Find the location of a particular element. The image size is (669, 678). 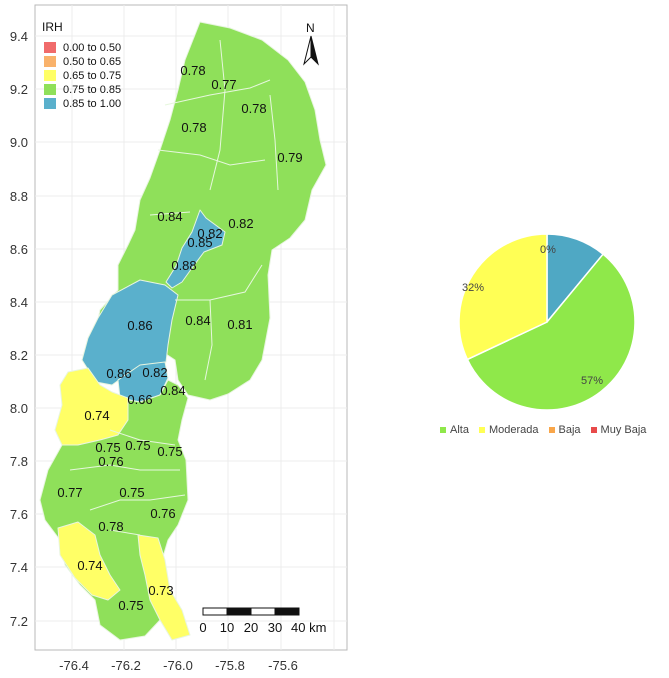

y-tick-label: 9.0 is located at coordinates (19, 142).